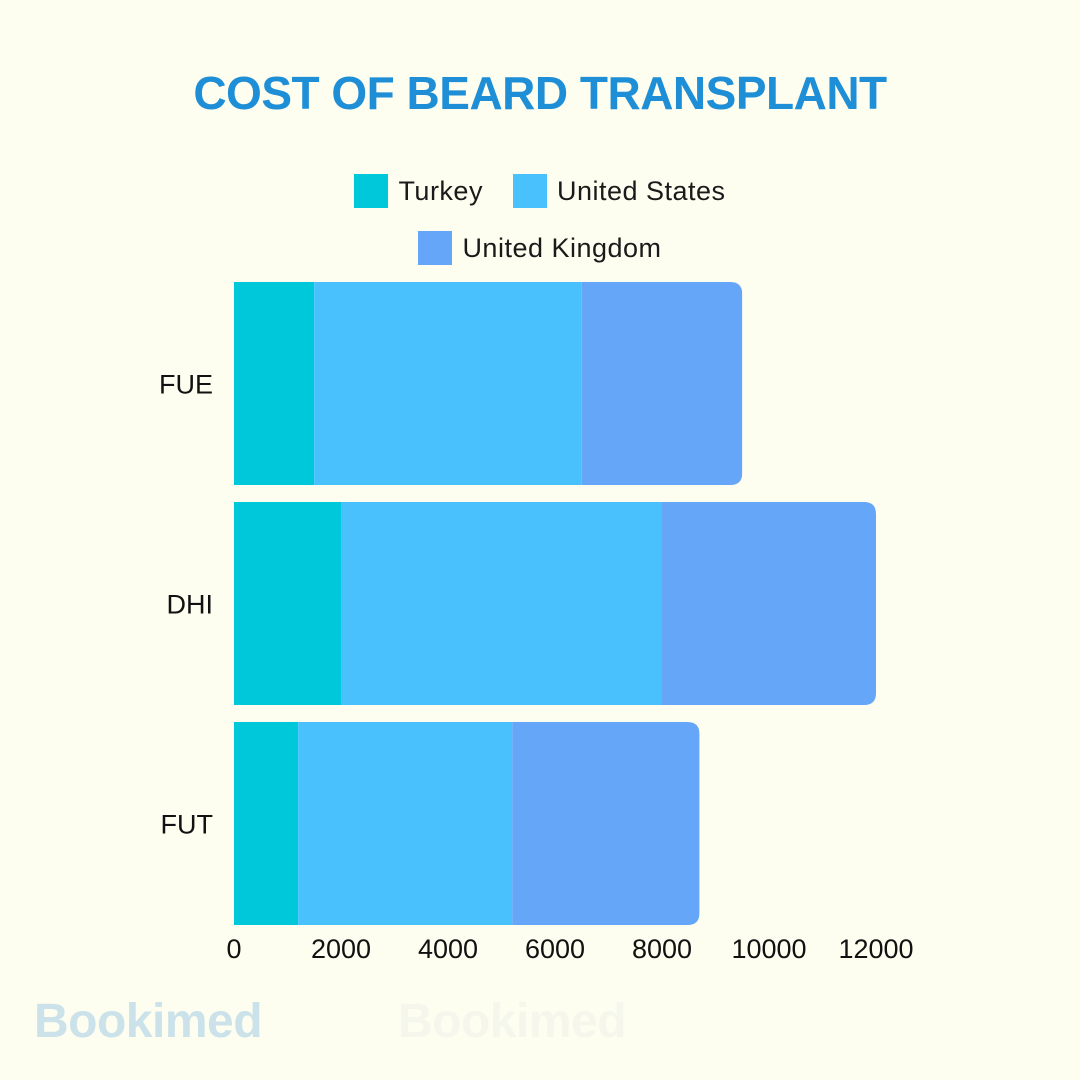  Describe the element at coordinates (448, 949) in the screenshot. I see `x-tick-label-4000: 4000` at that location.